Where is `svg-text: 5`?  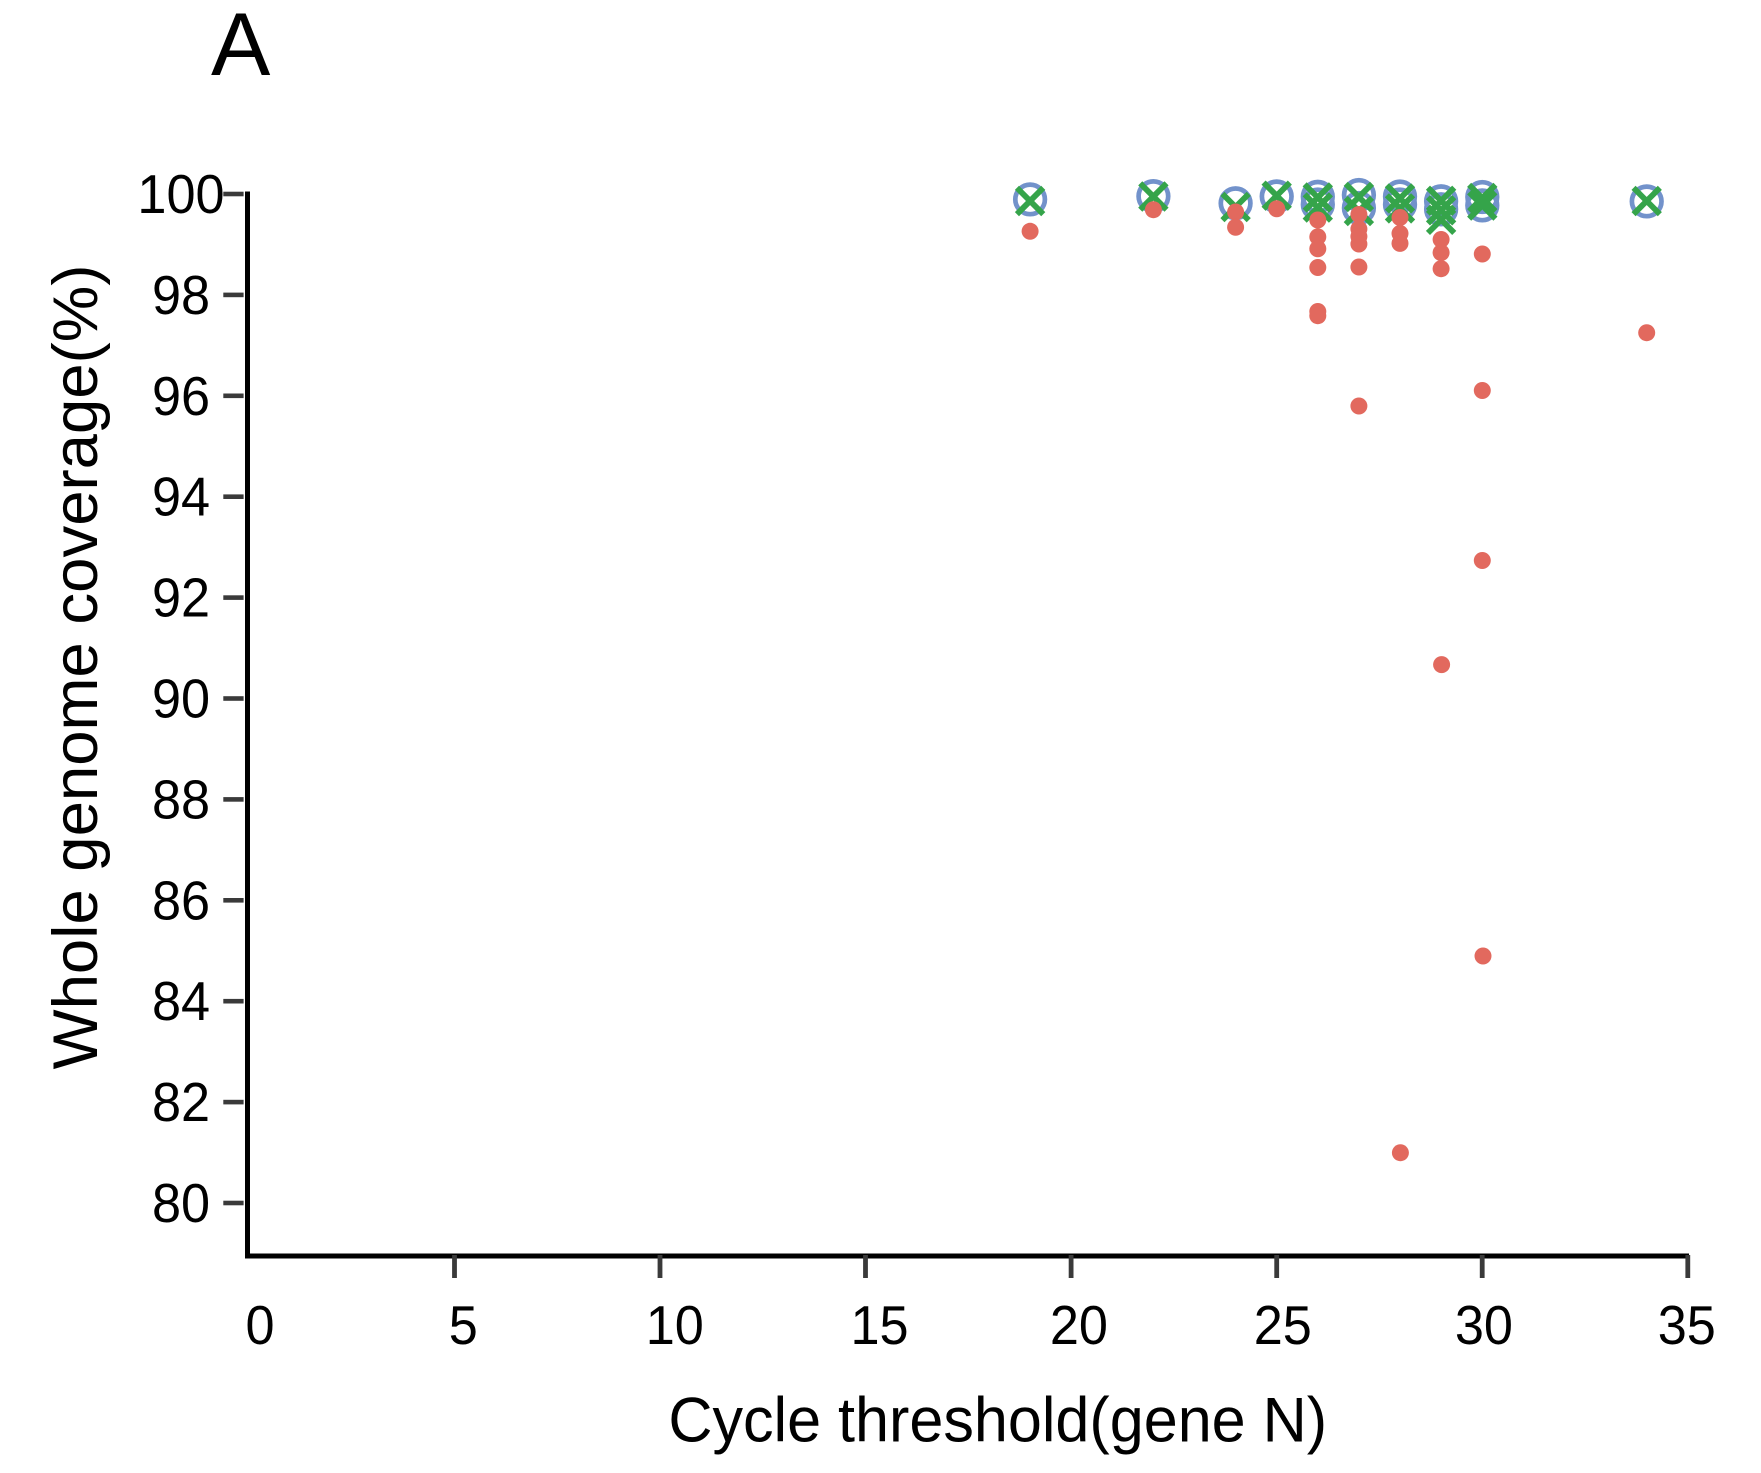 svg-text: 5 is located at coordinates (463, 1326).